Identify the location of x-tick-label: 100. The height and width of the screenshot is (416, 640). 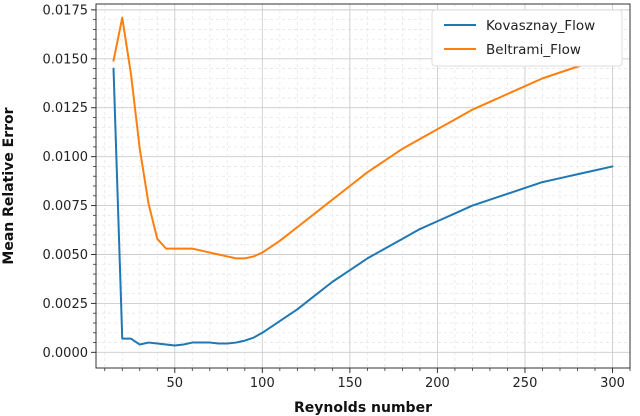
(262, 383).